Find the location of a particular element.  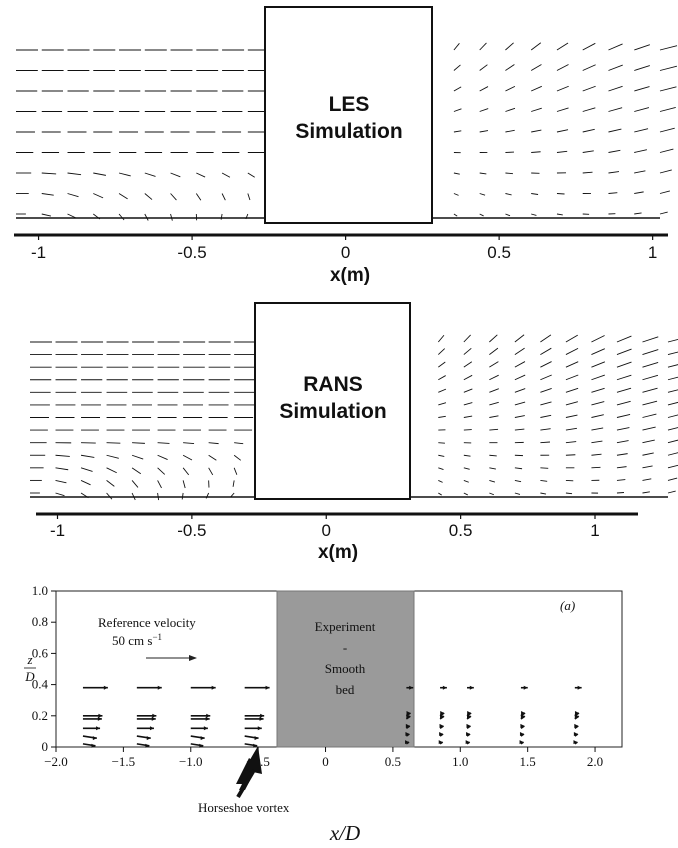

experiment-y-tick-label: 0.4 is located at coordinates (40, 684).